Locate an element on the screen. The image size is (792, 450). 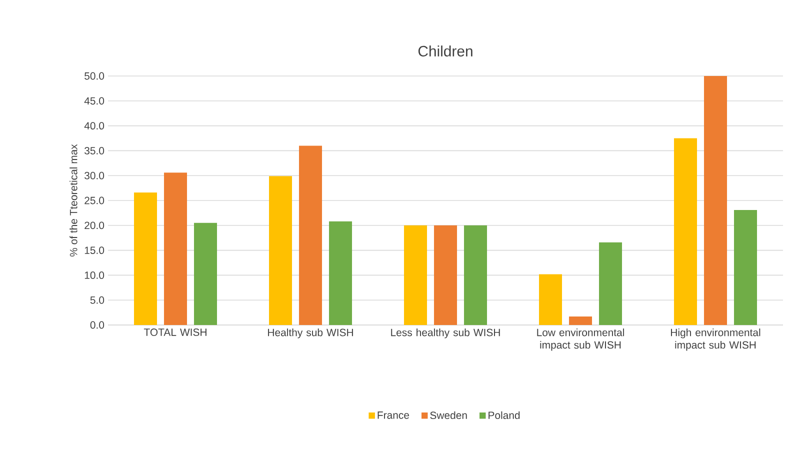
x-tick-label: Low environmental impact sub WISH is located at coordinates (580, 339).